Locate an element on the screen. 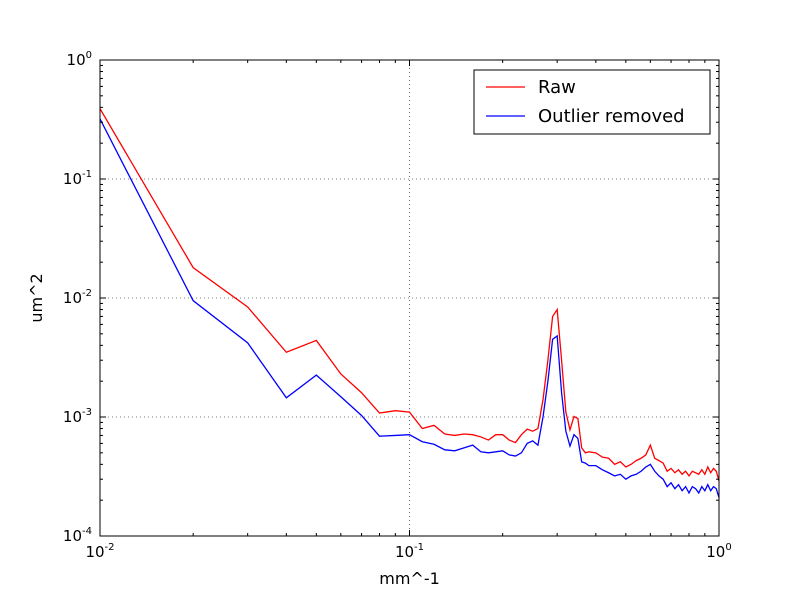 The image size is (800, 595). x-tick-label: 10⁰ is located at coordinates (718, 551).